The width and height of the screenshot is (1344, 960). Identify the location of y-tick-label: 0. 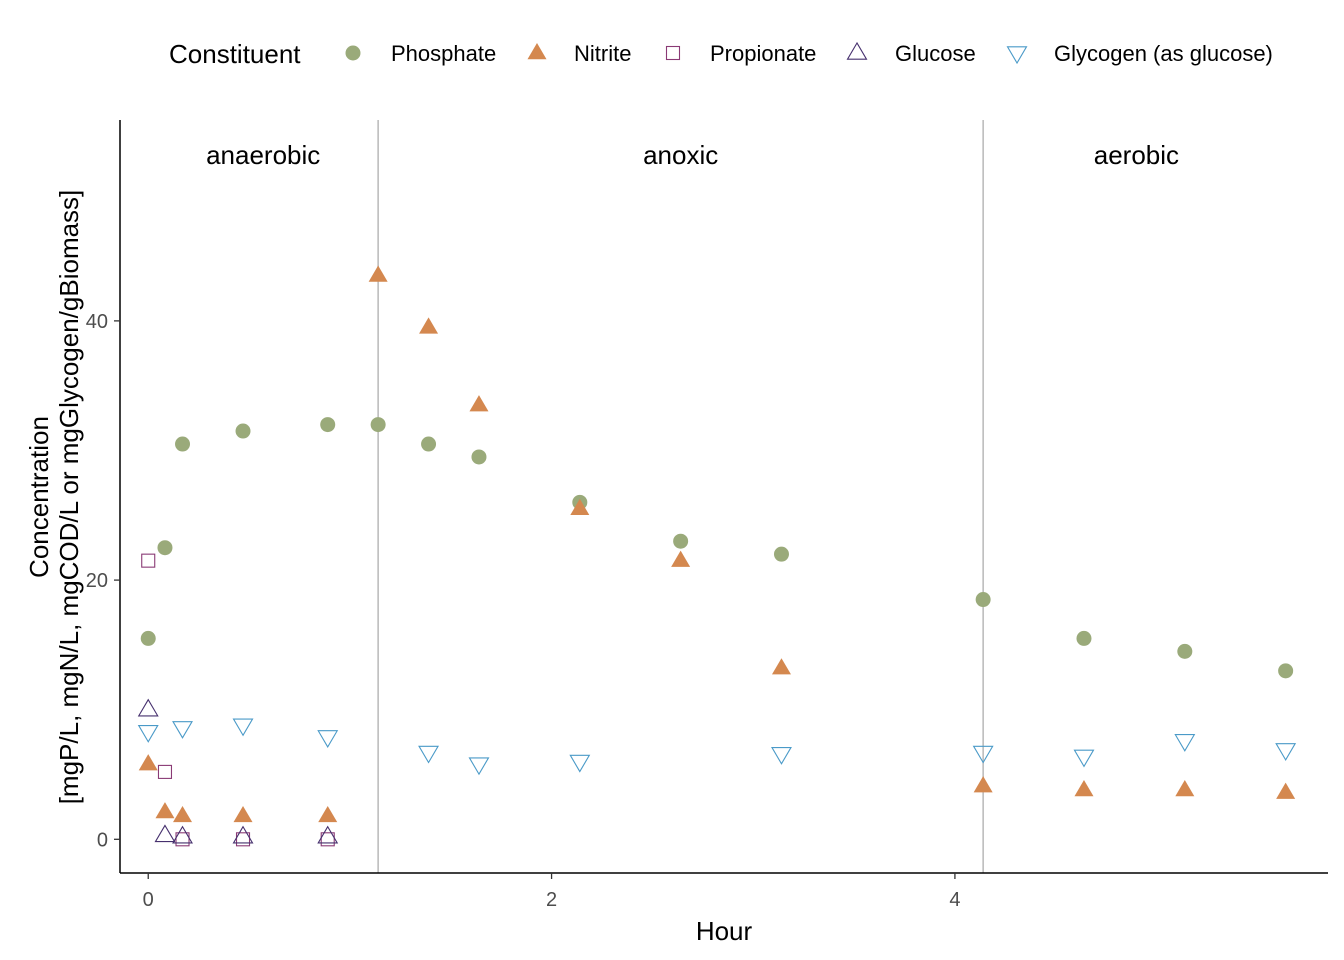
(102, 840).